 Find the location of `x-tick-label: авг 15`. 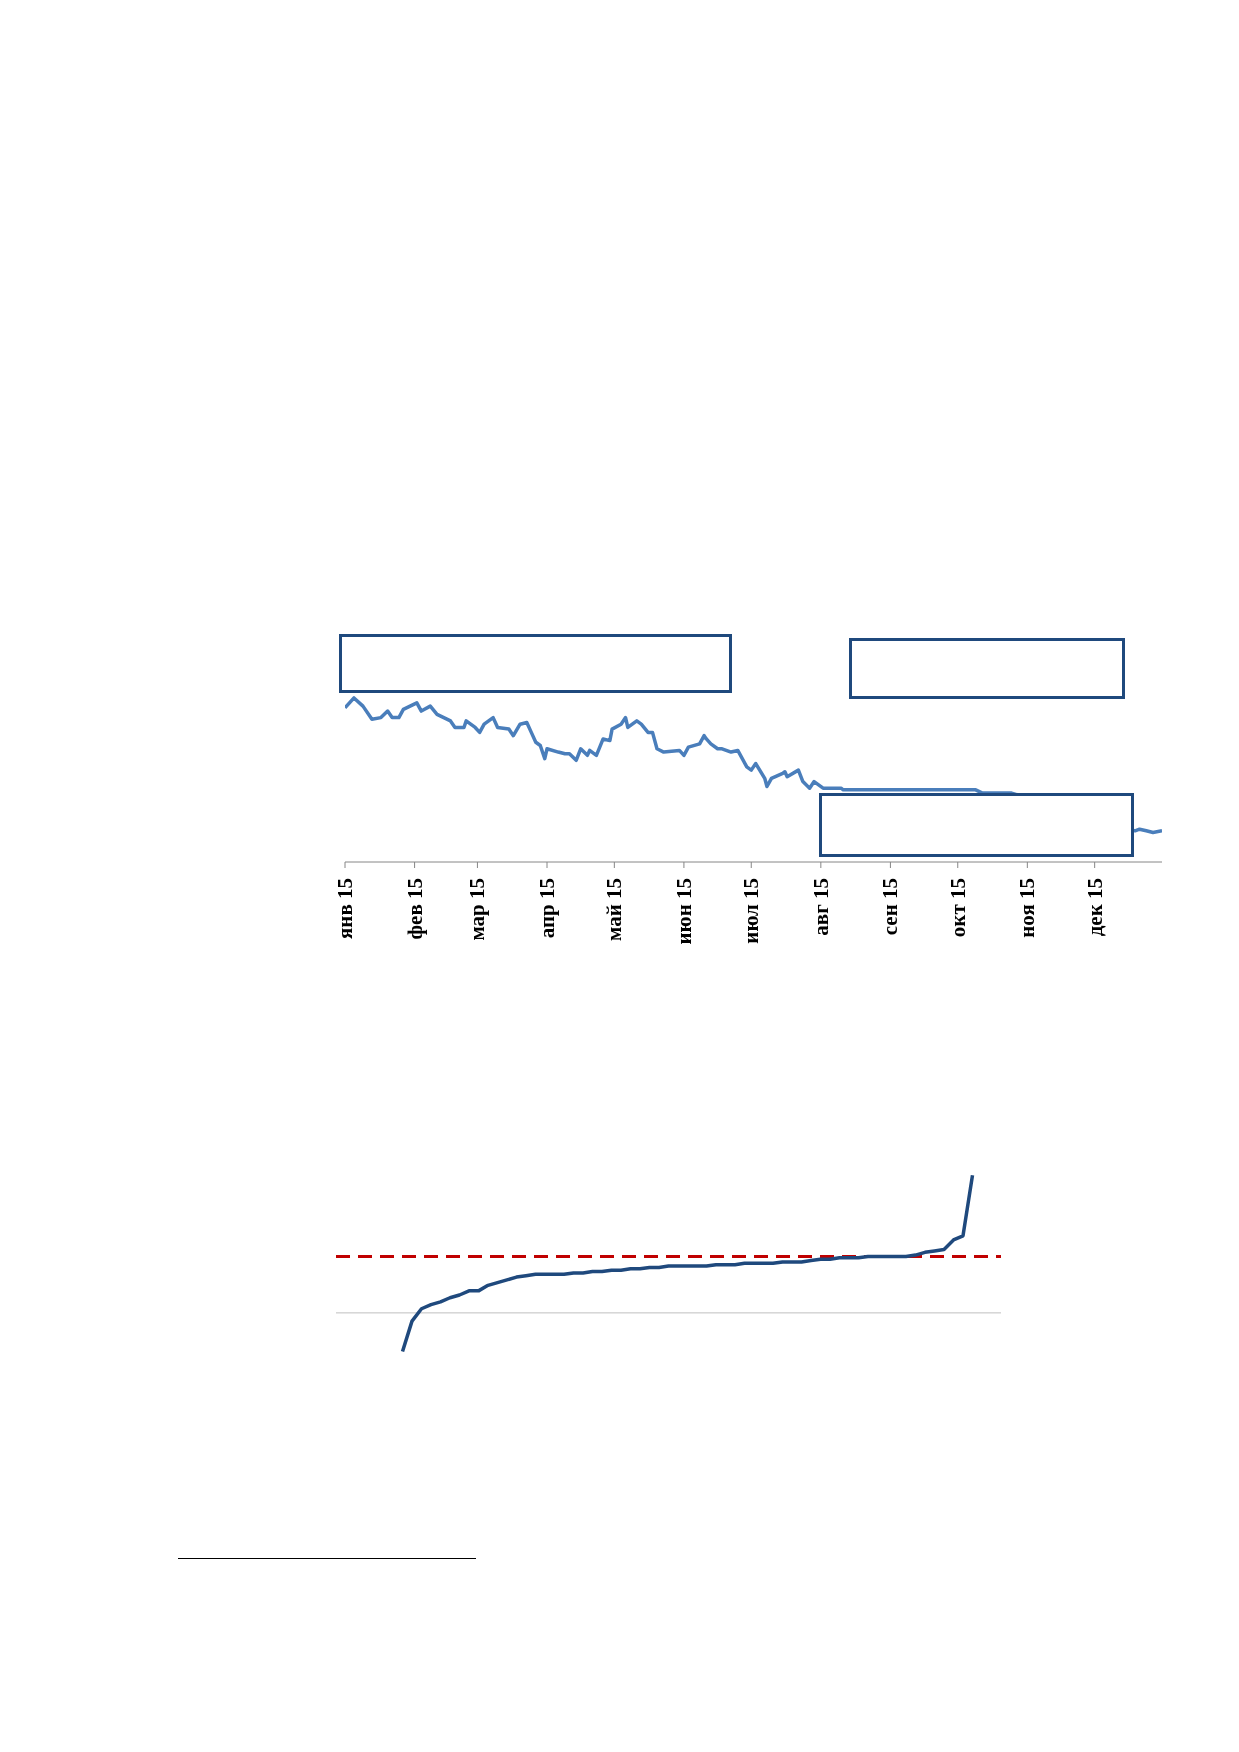

x-tick-label: авг 15 is located at coordinates (820, 907).